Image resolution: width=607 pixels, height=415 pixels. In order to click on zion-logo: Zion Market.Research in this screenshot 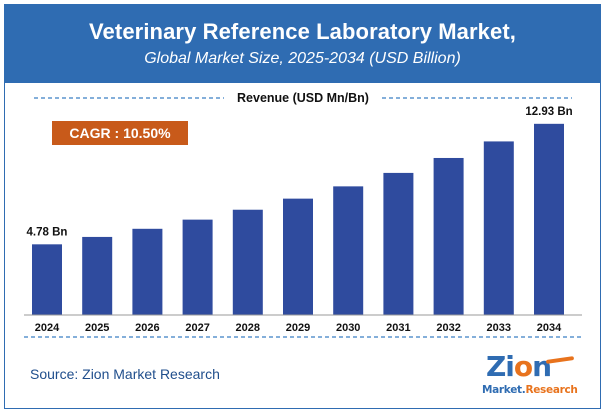, I will do `click(527, 376)`.